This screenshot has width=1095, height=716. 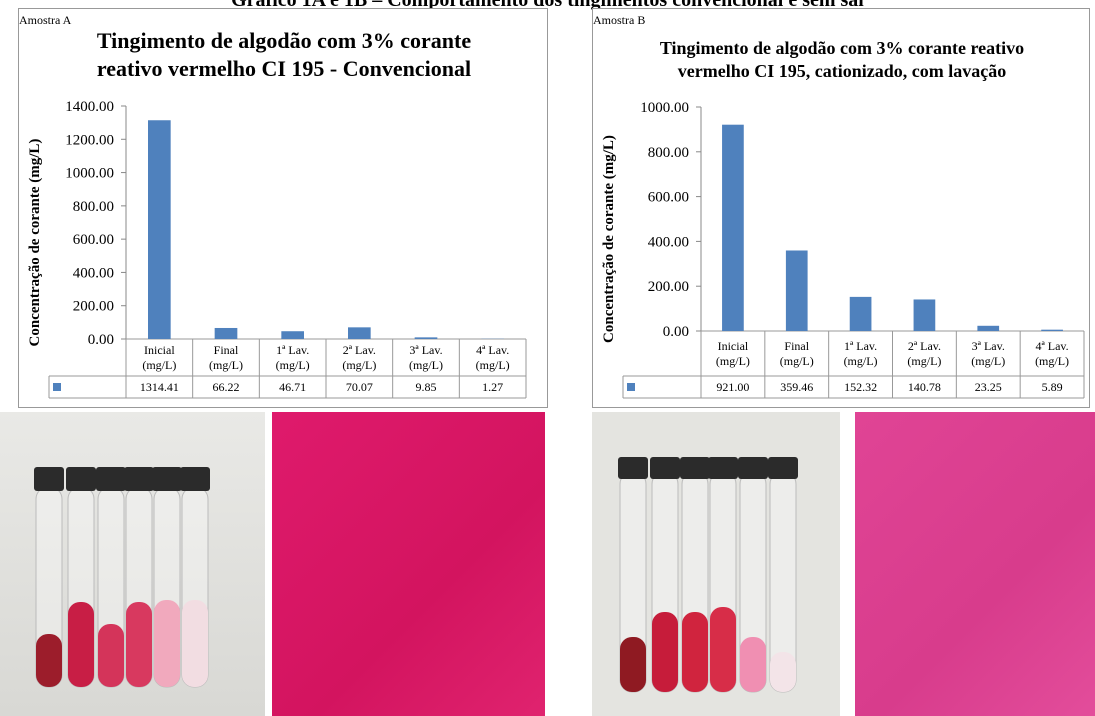 What do you see at coordinates (1052, 386) in the screenshot?
I see `data-table-value: 5.89` at bounding box center [1052, 386].